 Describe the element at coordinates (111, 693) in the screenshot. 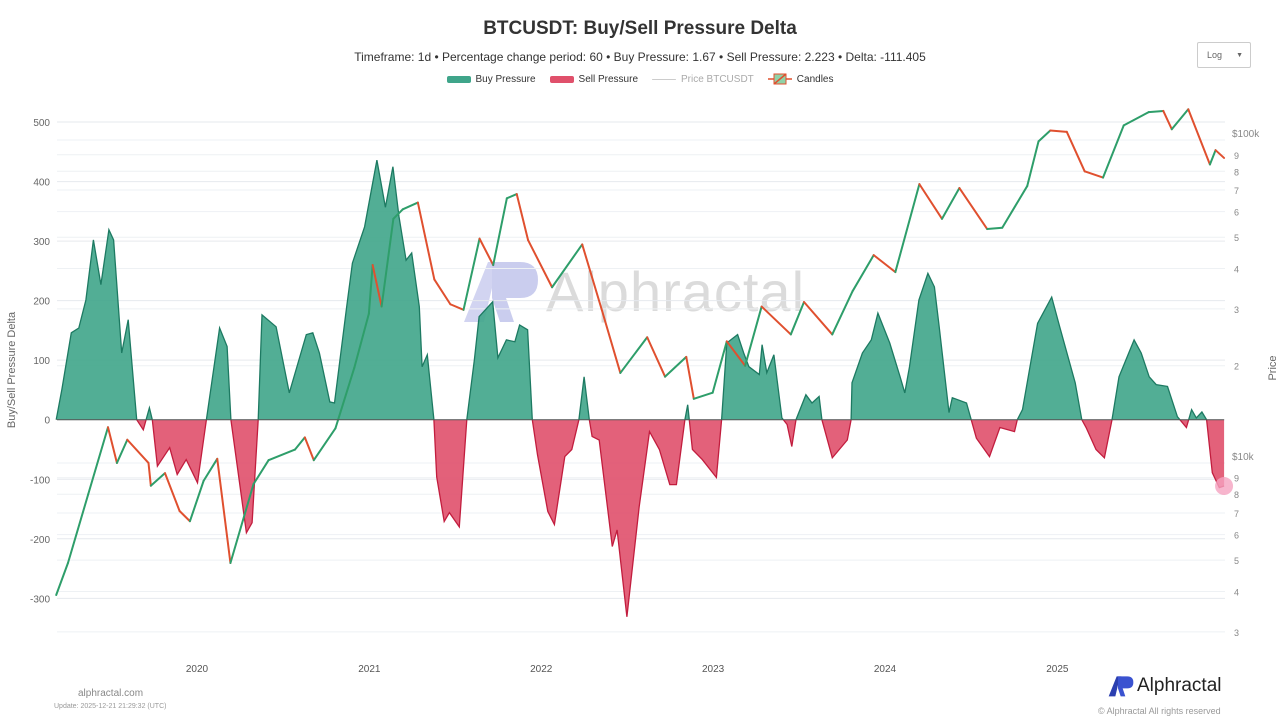

I see `site-link: alphractal.com` at that location.